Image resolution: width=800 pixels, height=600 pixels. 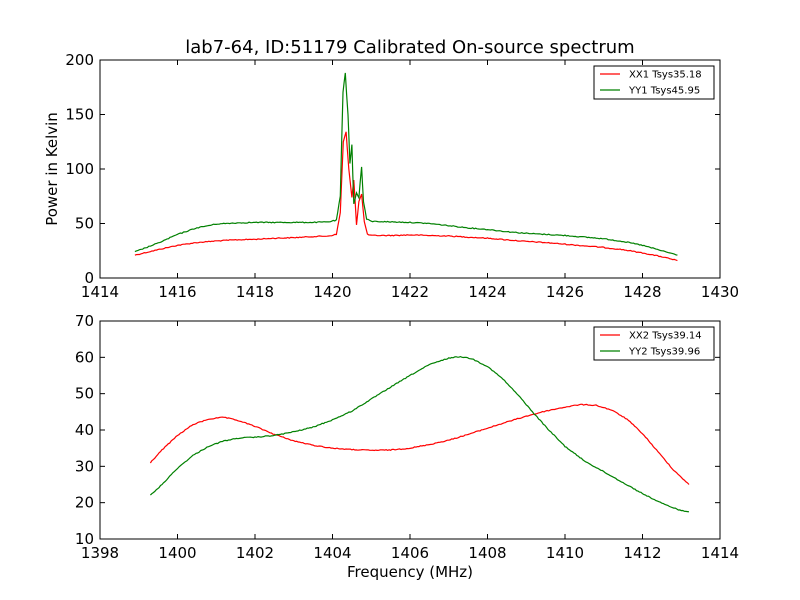 I want to click on bottom-legend: XX2 Tsys39.14 YY2 Tsys39.96, so click(x=654, y=343).